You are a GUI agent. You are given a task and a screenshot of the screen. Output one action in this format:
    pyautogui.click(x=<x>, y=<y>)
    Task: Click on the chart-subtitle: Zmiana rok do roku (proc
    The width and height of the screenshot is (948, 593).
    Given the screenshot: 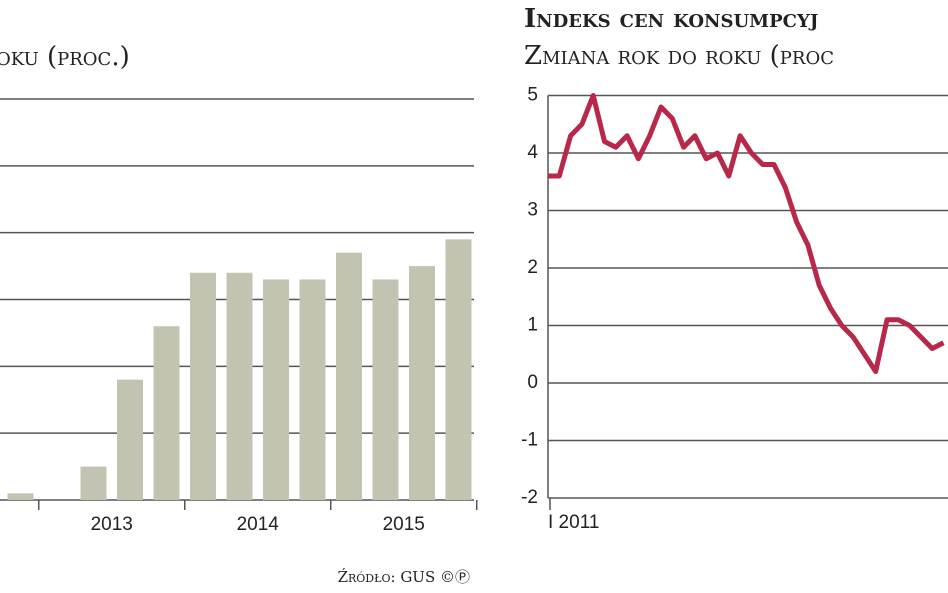 What is the action you would take?
    pyautogui.click(x=679, y=56)
    